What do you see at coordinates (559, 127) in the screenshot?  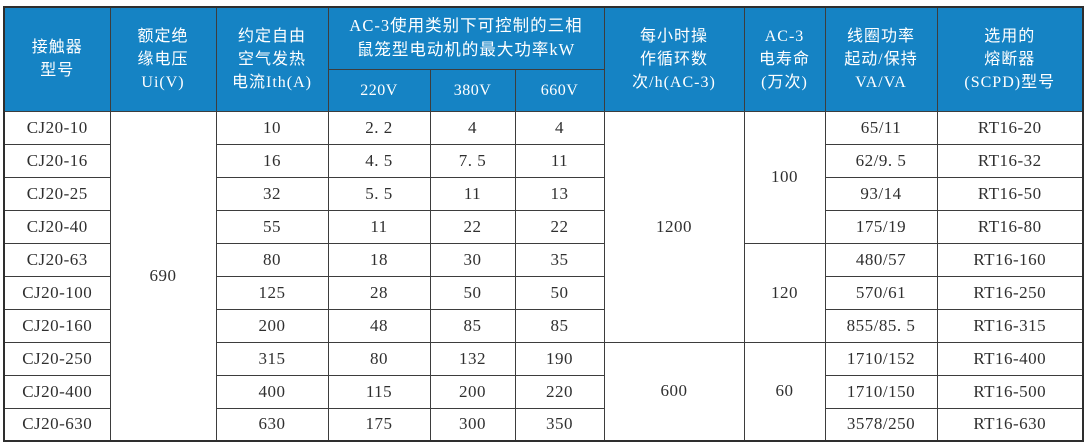 I see `cell-p660: 4` at bounding box center [559, 127].